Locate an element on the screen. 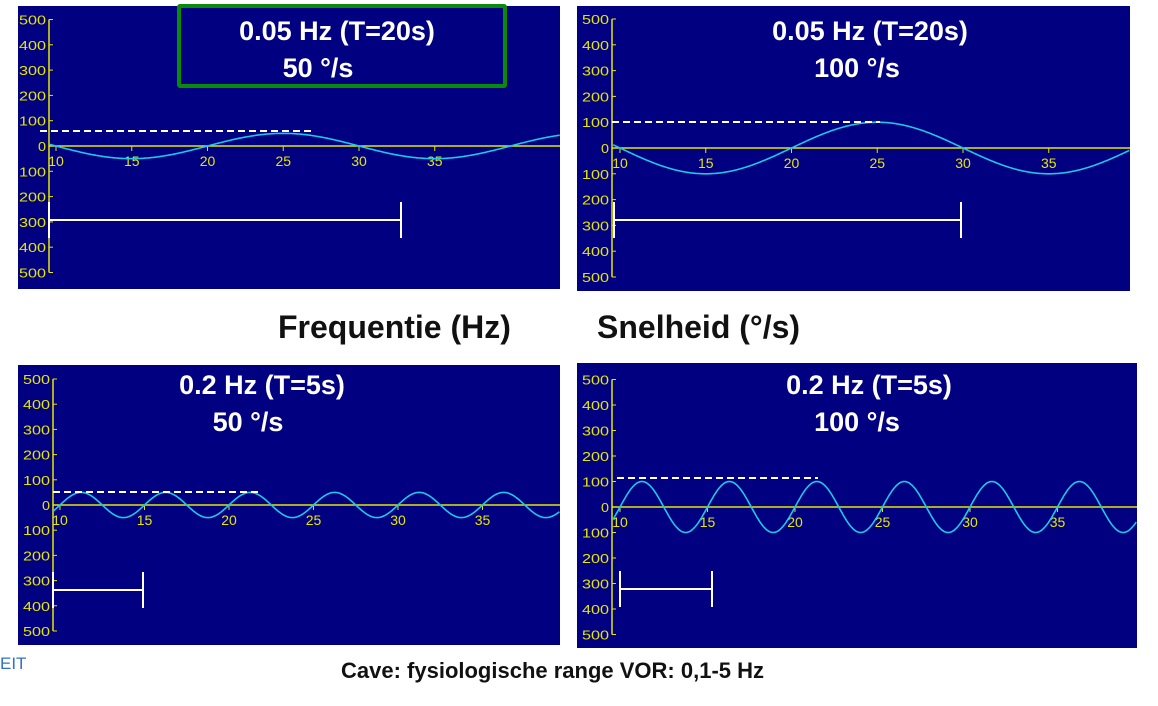 This screenshot has width=1158, height=706. corner-text: EIT is located at coordinates (13, 663).